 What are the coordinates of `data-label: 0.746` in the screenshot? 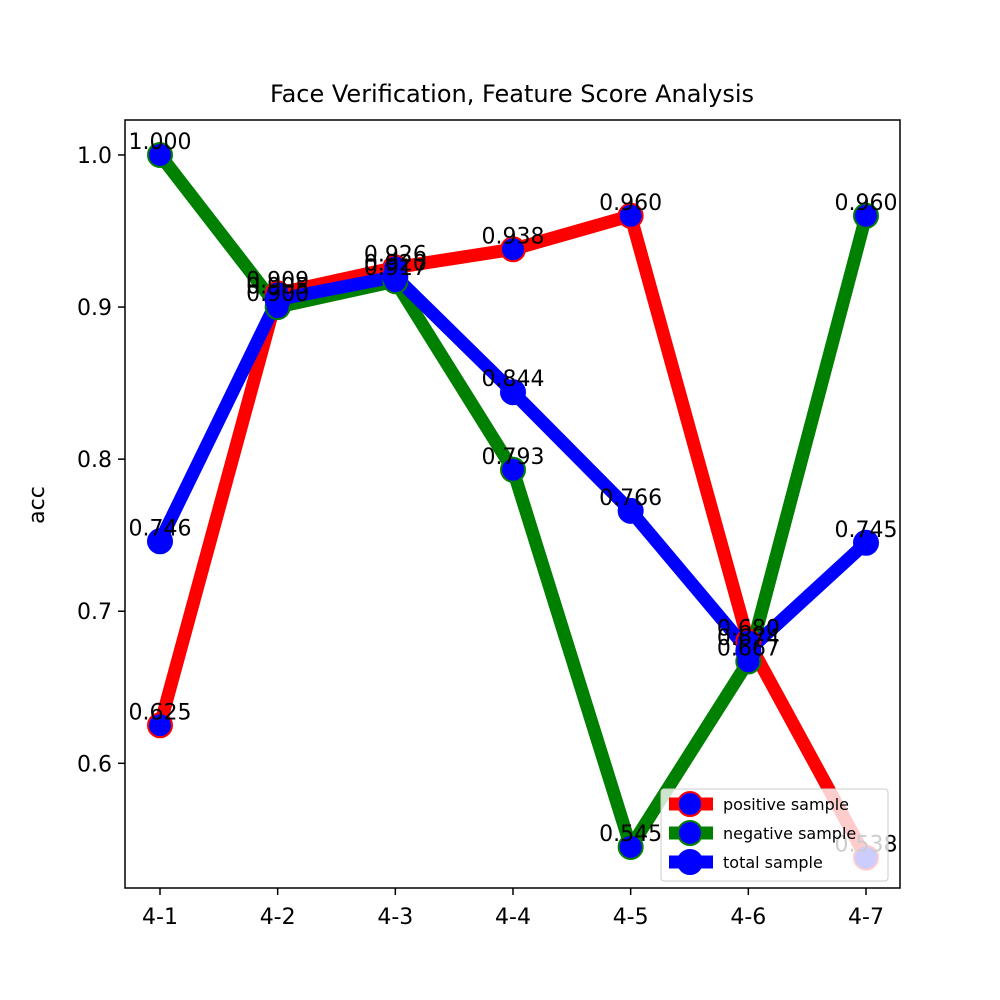 It's located at (160, 528).